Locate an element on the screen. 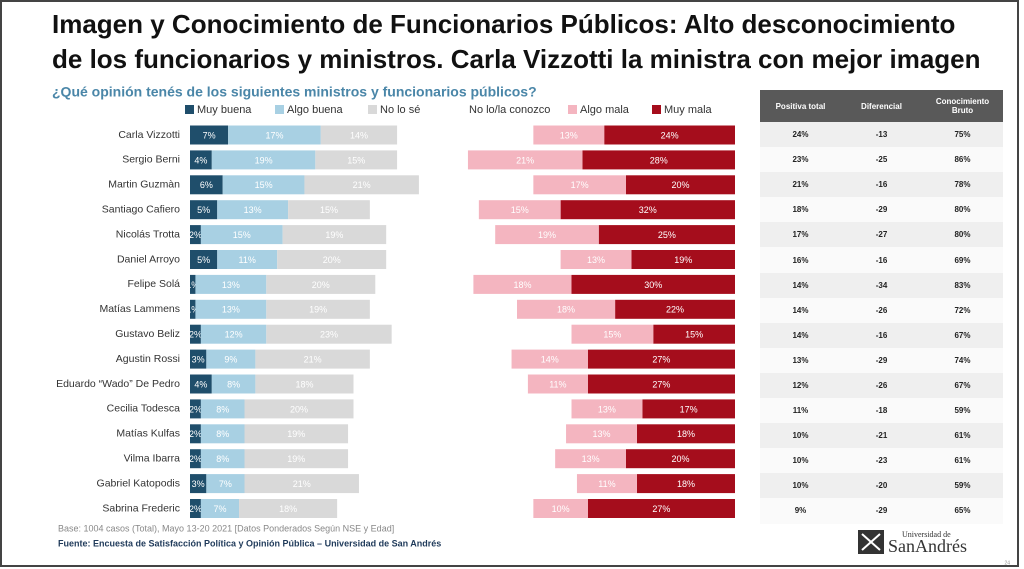 The height and width of the screenshot is (569, 1024). bar-label: 5% is located at coordinates (203, 260).